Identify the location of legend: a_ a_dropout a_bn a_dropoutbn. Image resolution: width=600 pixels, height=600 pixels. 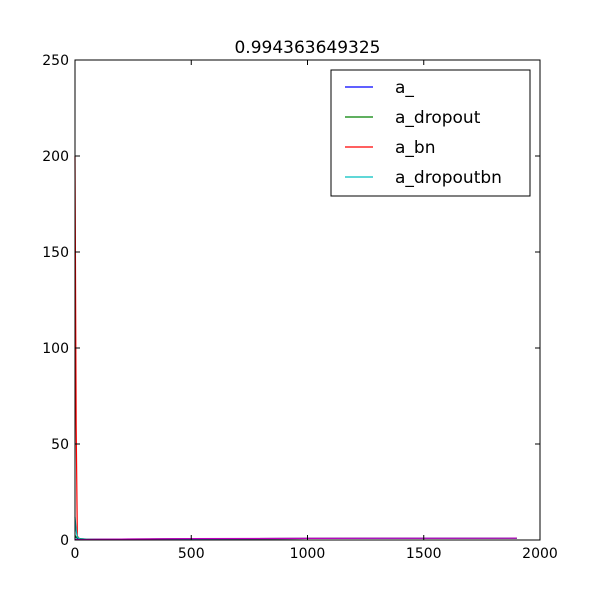
(430, 133).